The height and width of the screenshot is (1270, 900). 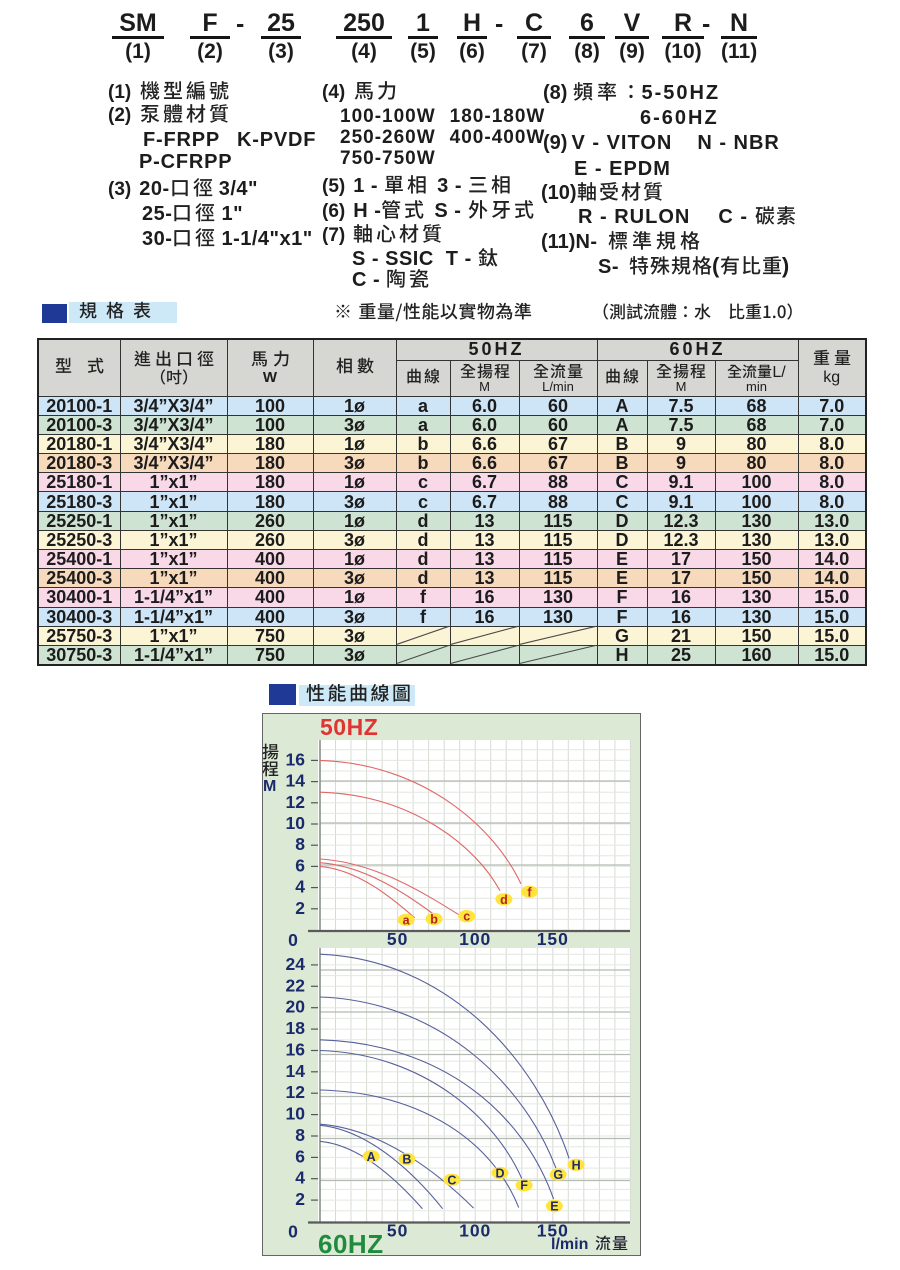 What do you see at coordinates (499, 1173) in the screenshot?
I see `svg-text: D` at bounding box center [499, 1173].